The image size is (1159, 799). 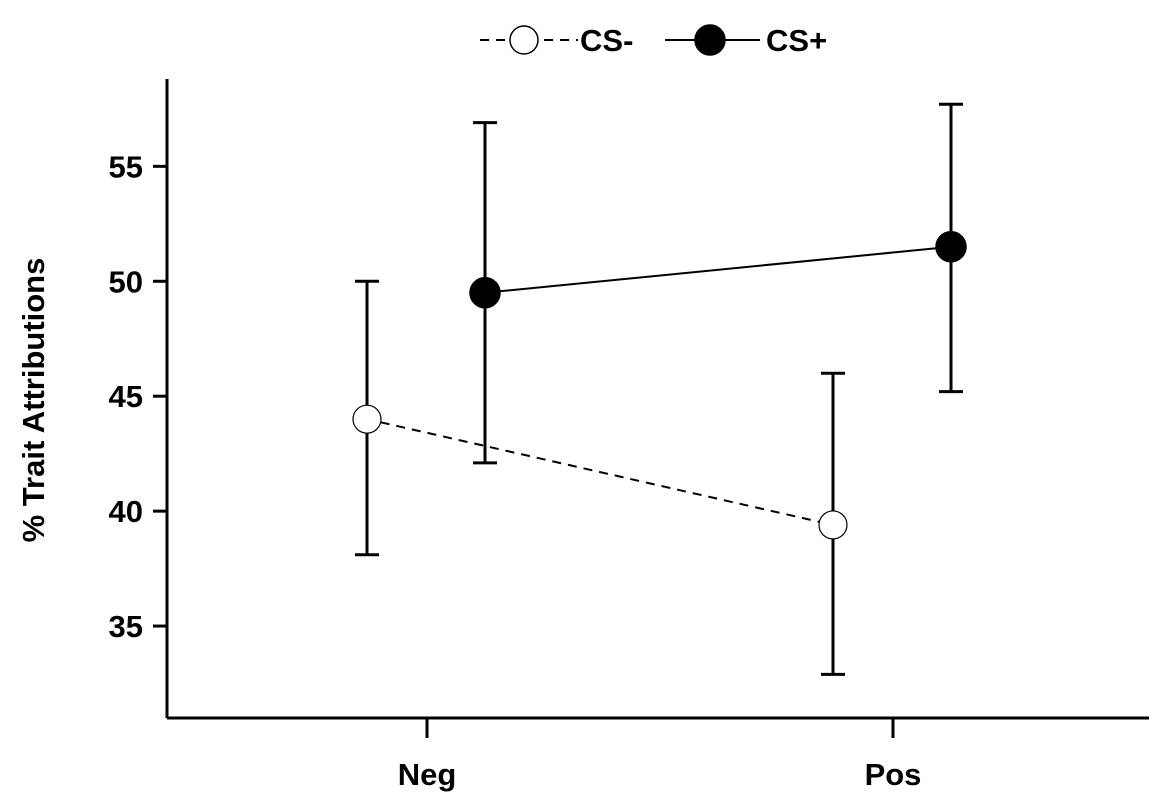 I want to click on y-tick-label: 45, so click(x=126, y=396).